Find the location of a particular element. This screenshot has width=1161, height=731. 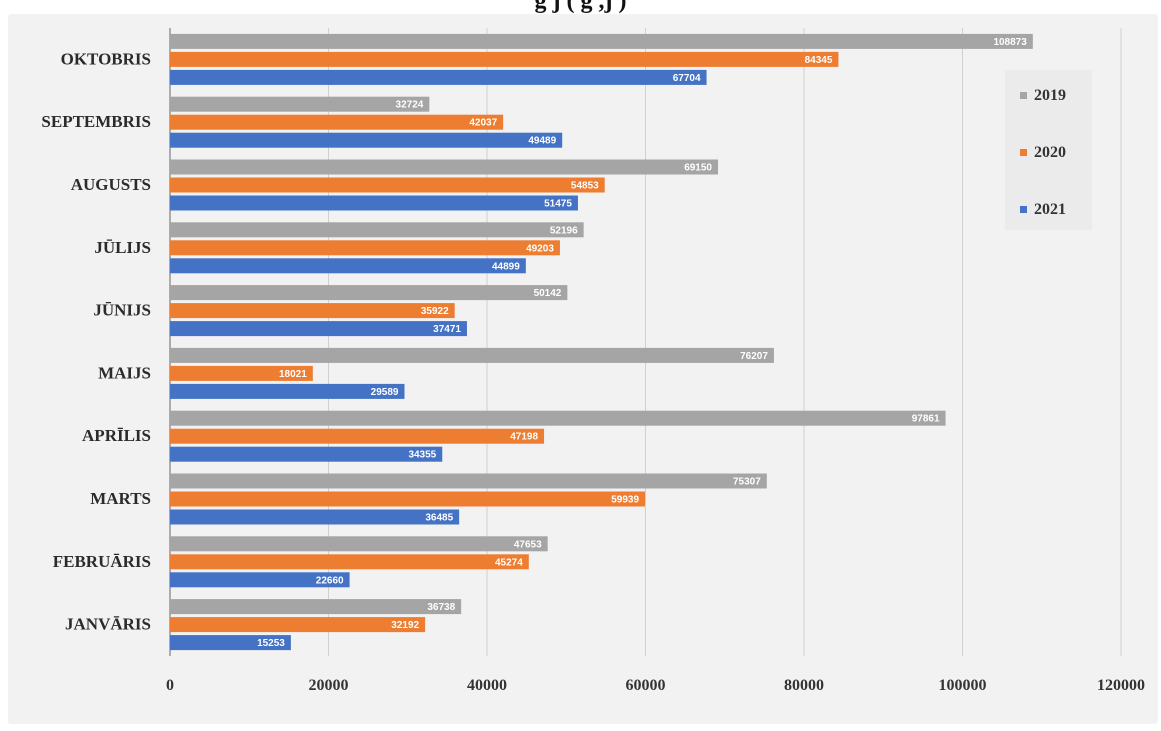

data-label: 18021 is located at coordinates (293, 374).